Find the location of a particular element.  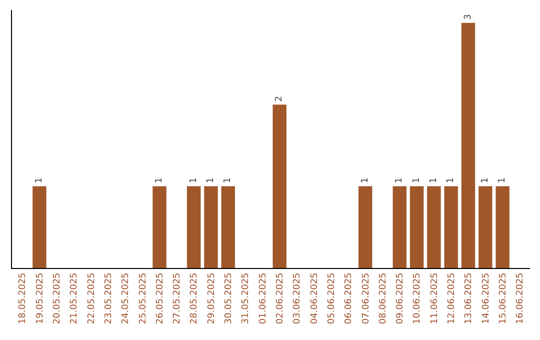

x-tick-label: 01.06.2025 is located at coordinates (263, 298).